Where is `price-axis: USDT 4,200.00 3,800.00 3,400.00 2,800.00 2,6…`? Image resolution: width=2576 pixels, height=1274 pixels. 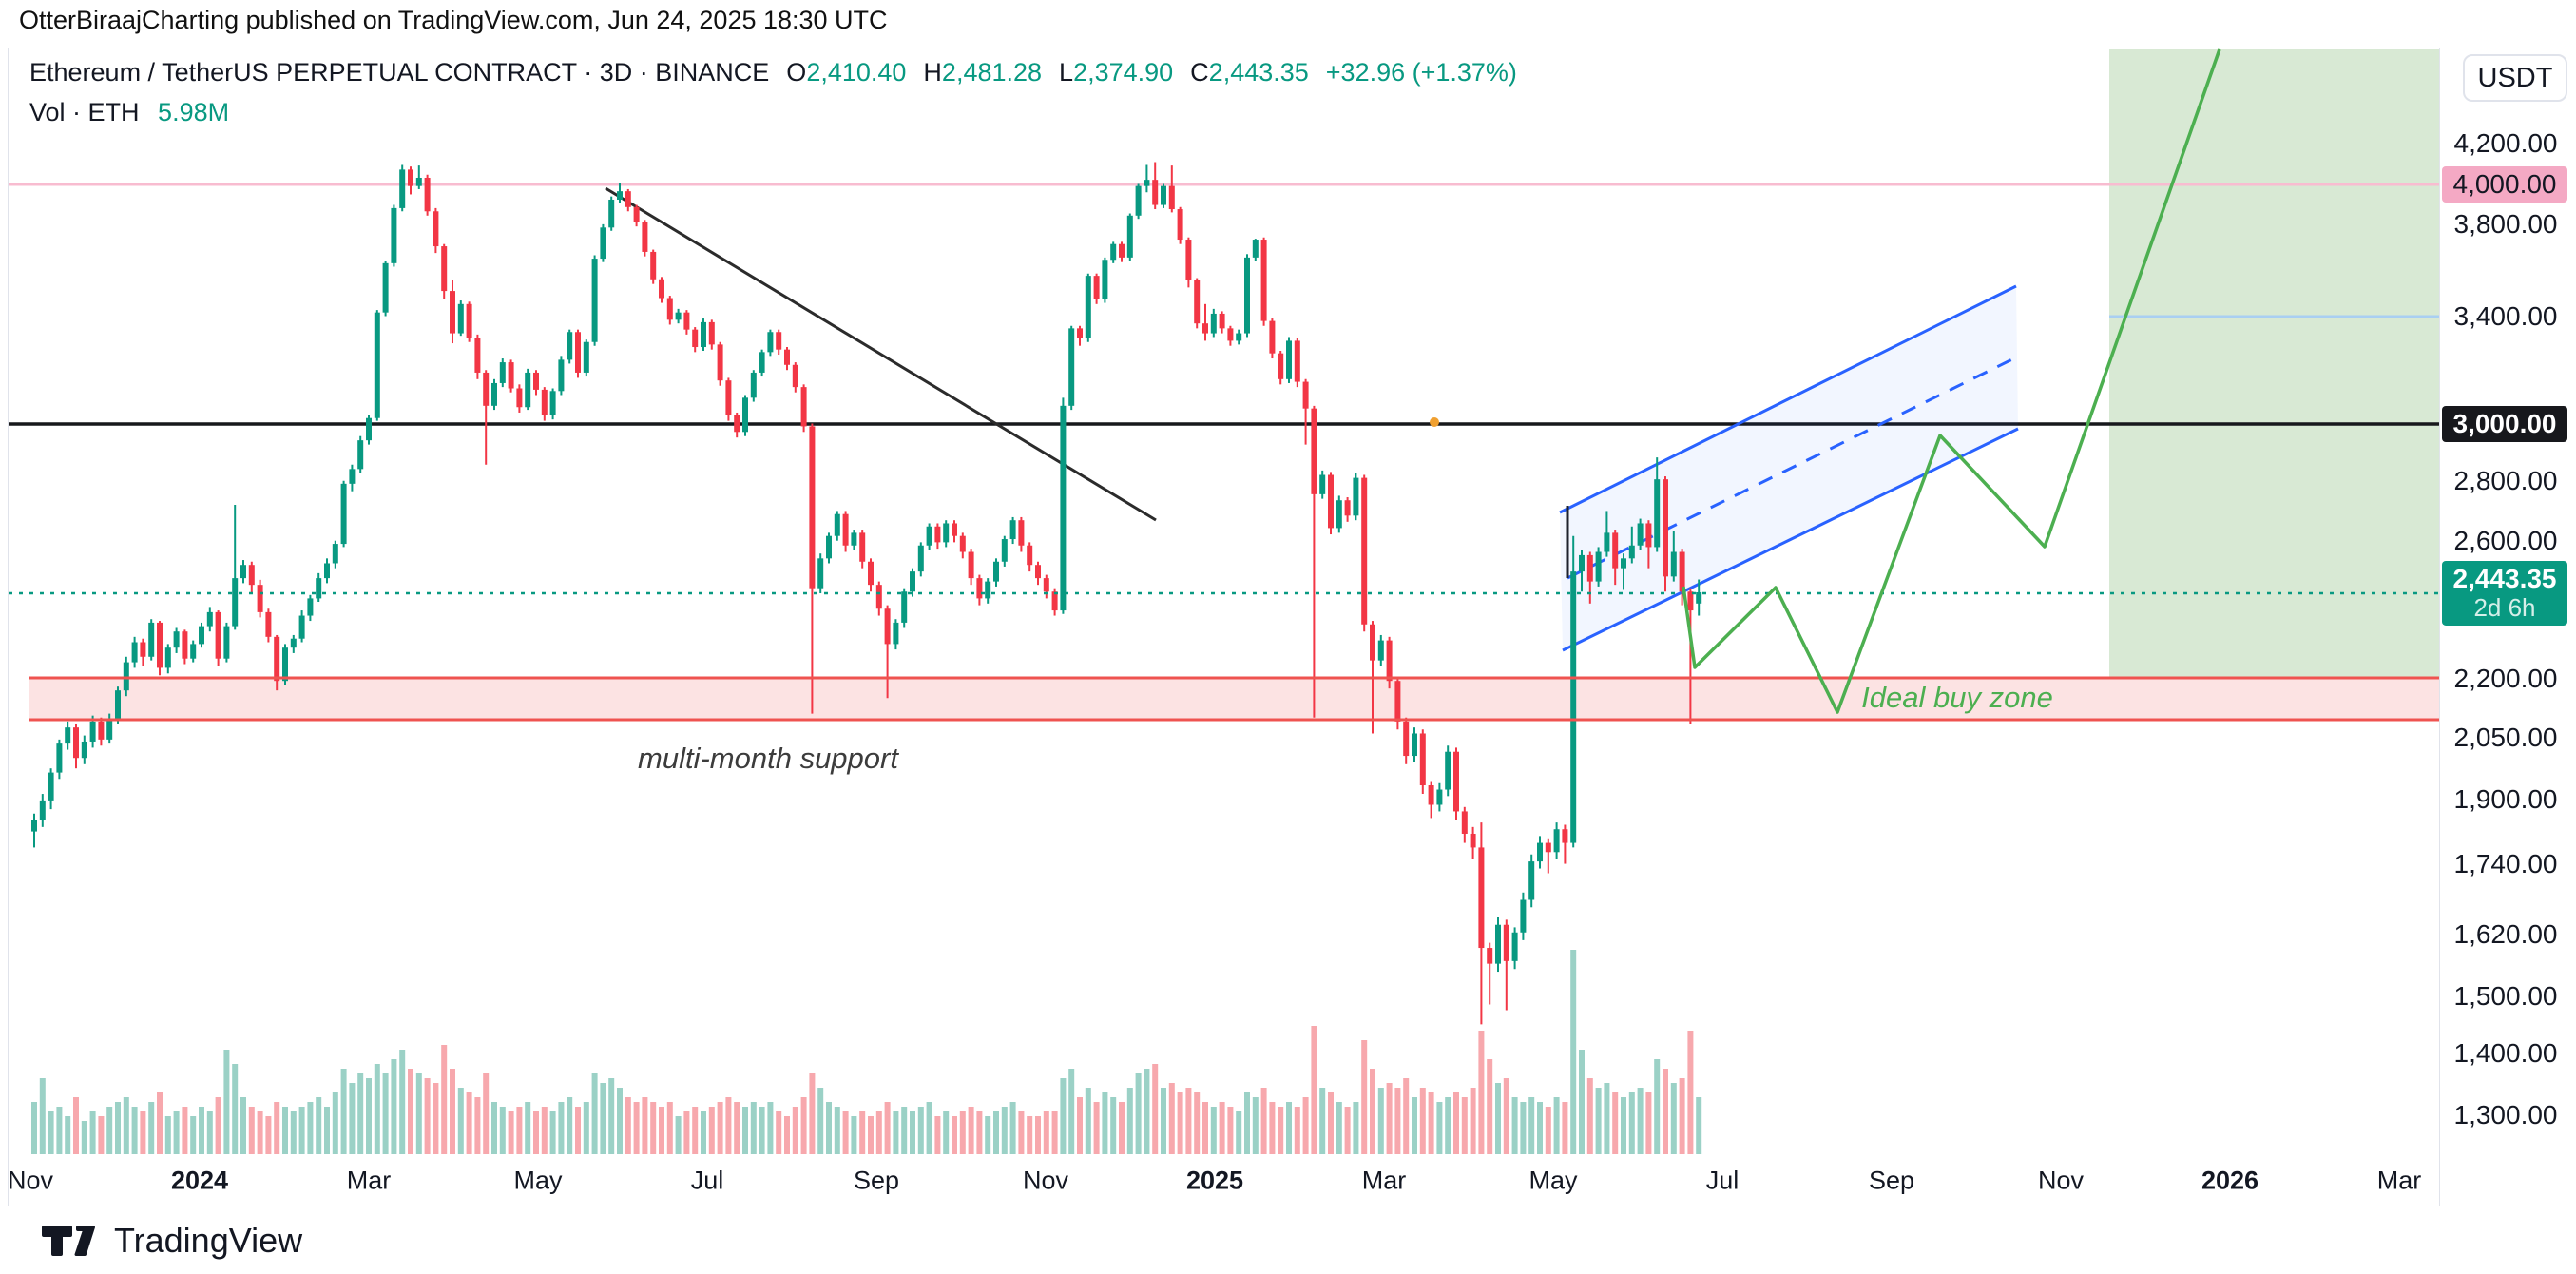
price-axis: USDT 4,200.00 3,800.00 3,400.00 2,800.00 2,6… is located at coordinates (2505, 627).